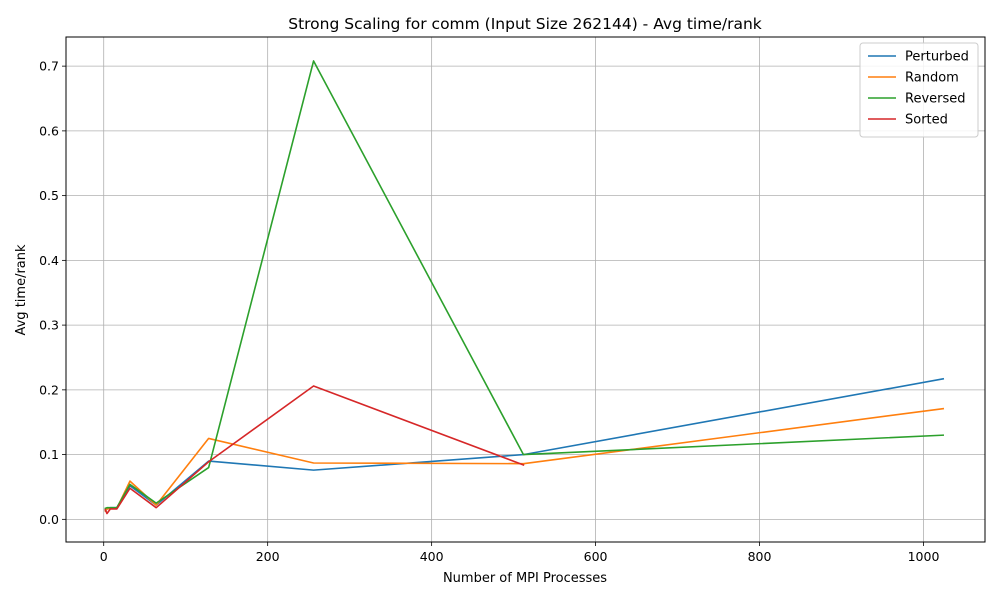  What do you see at coordinates (432, 556) in the screenshot?
I see `x-tick-label: 400` at bounding box center [432, 556].